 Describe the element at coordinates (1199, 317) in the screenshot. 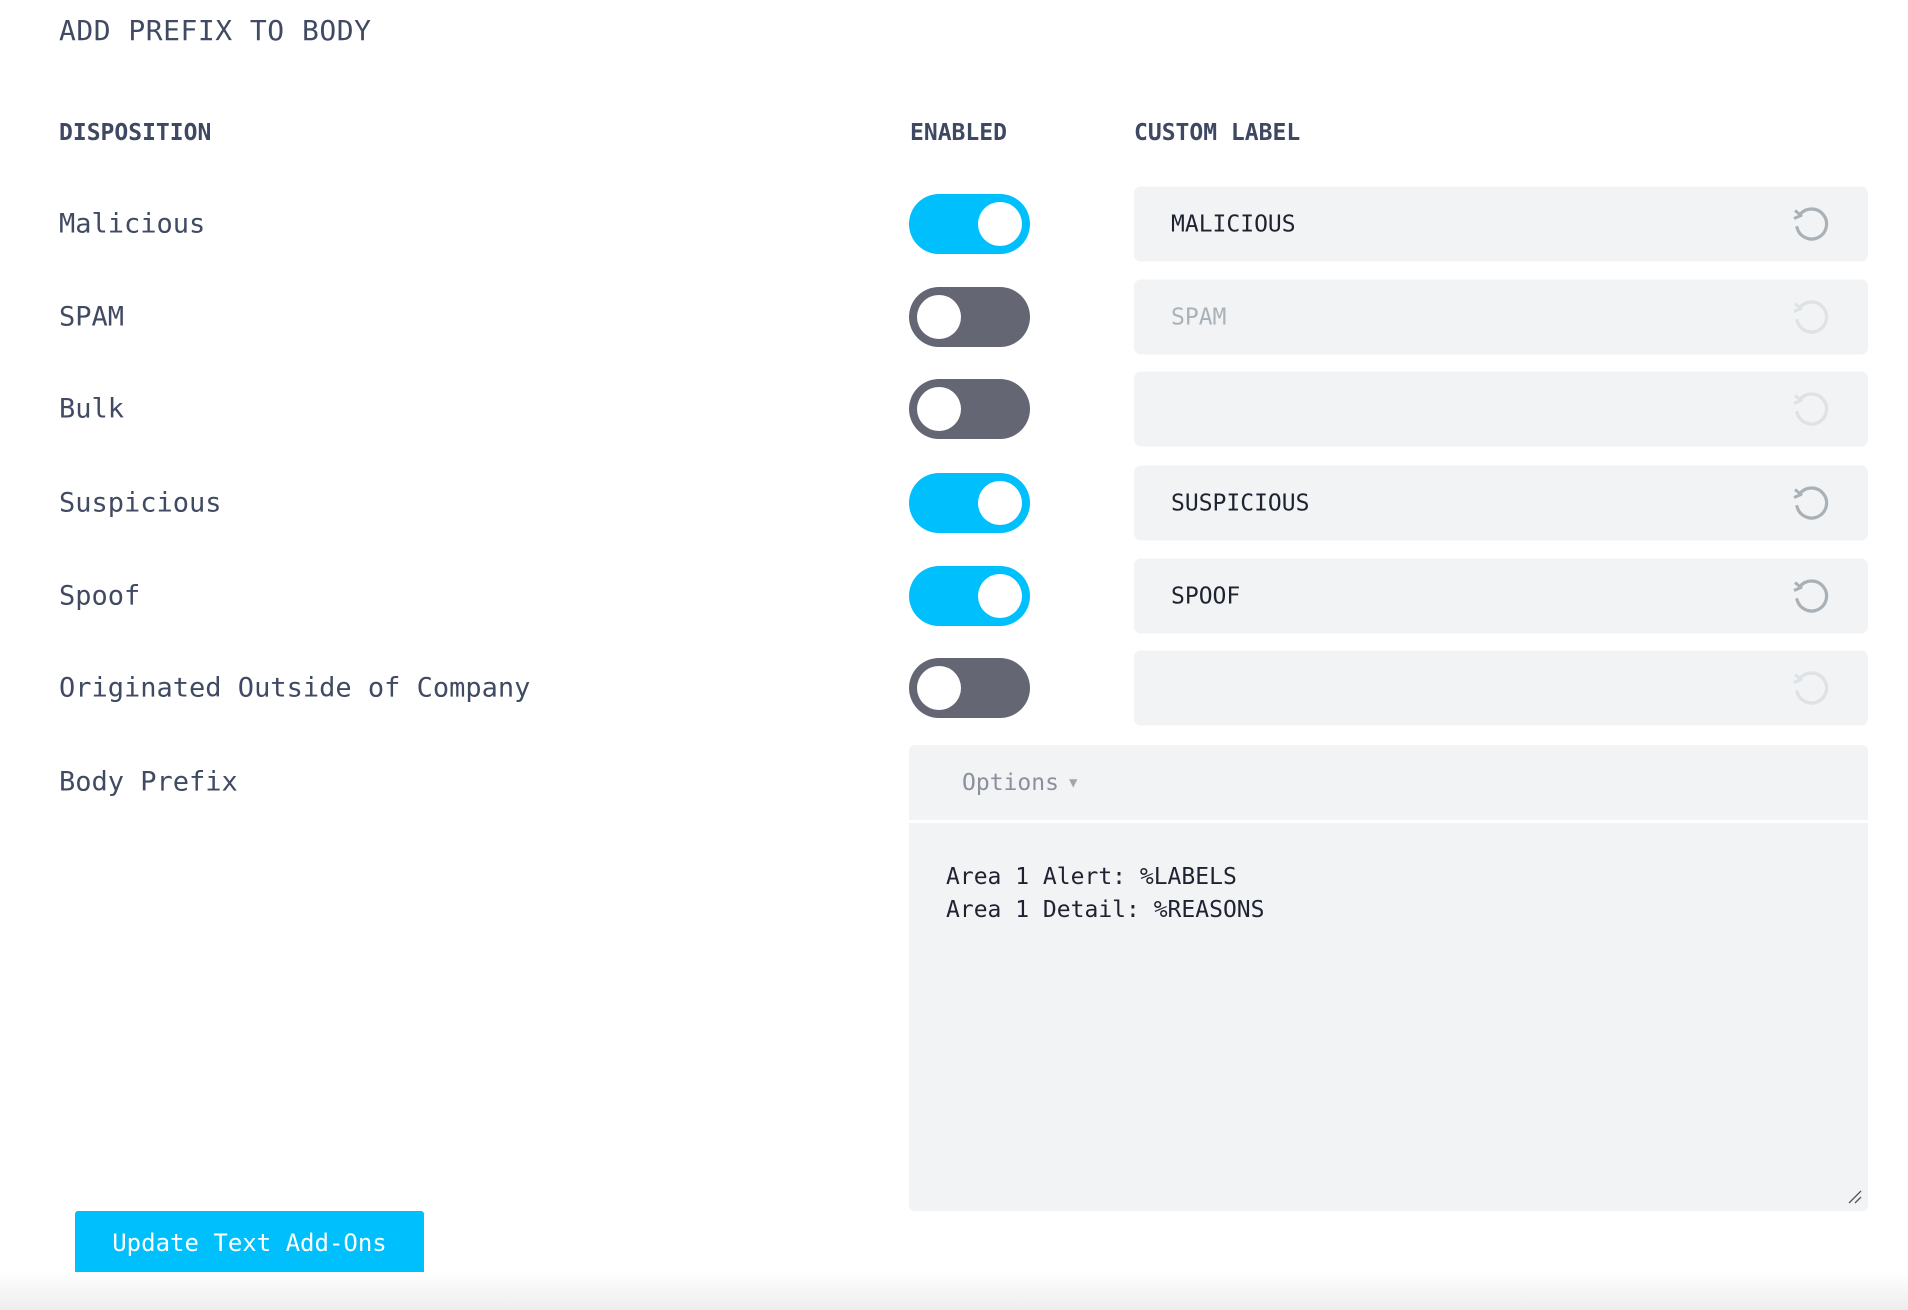

I see `custom-label-value: SPAM` at that location.